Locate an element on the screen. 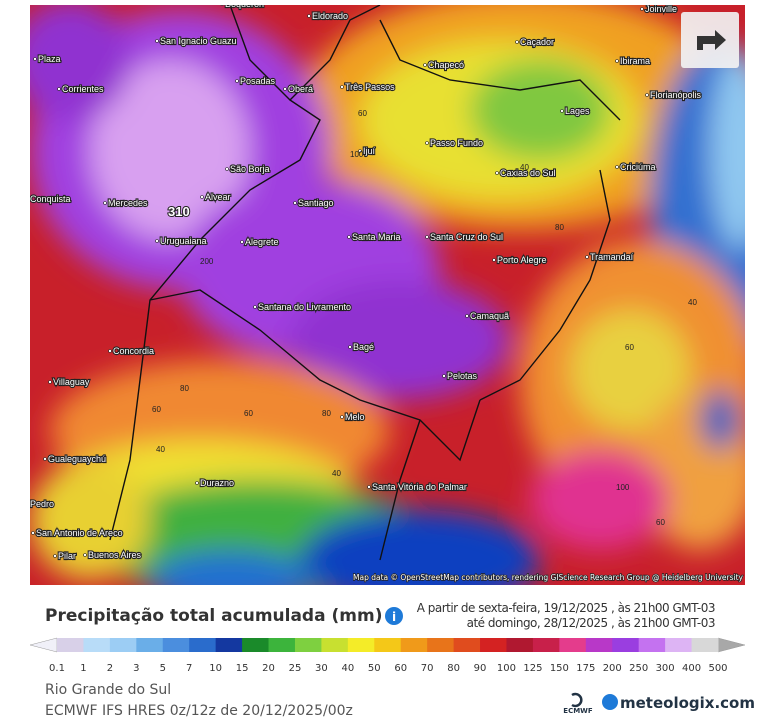 This screenshot has height=720, width=776. city-label: Santiago is located at coordinates (316, 203).